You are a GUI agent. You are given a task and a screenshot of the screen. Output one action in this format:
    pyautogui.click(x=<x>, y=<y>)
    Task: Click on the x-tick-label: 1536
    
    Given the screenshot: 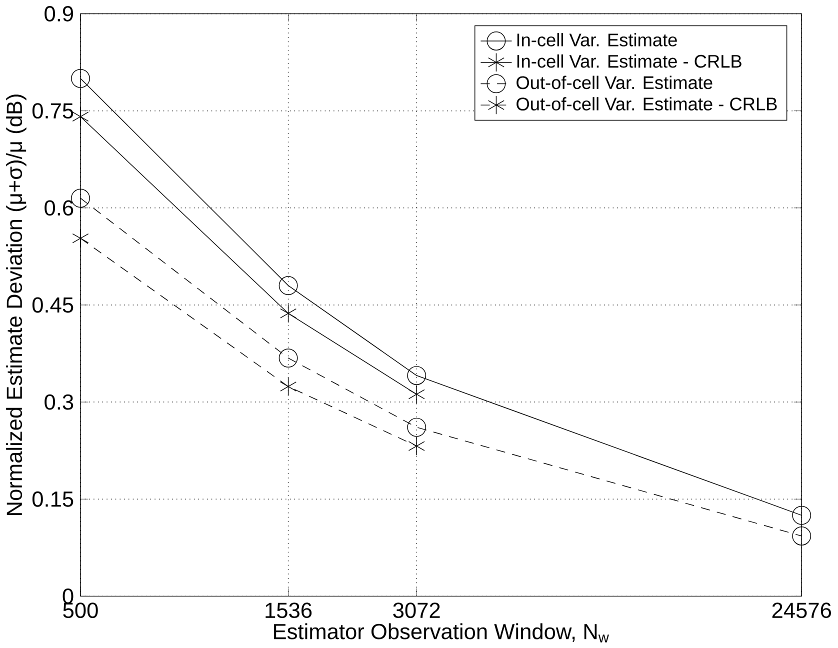 What is the action you would take?
    pyautogui.click(x=289, y=610)
    